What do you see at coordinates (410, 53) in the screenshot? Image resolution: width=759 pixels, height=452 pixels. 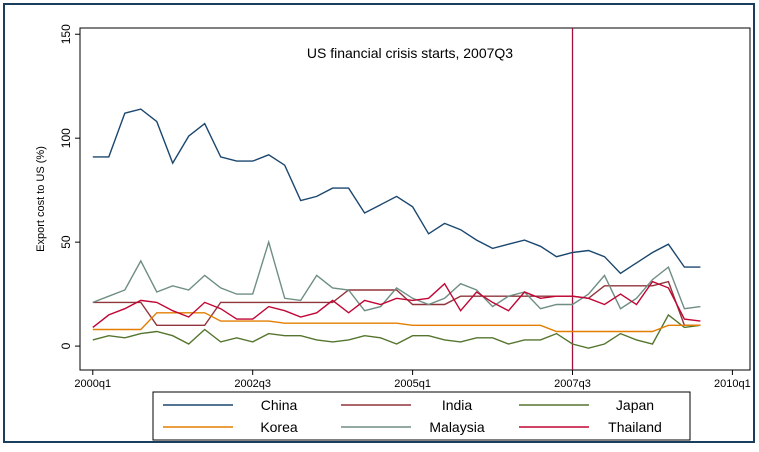 I see `annotation: US financial crisis starts, 2007Q3` at bounding box center [410, 53].